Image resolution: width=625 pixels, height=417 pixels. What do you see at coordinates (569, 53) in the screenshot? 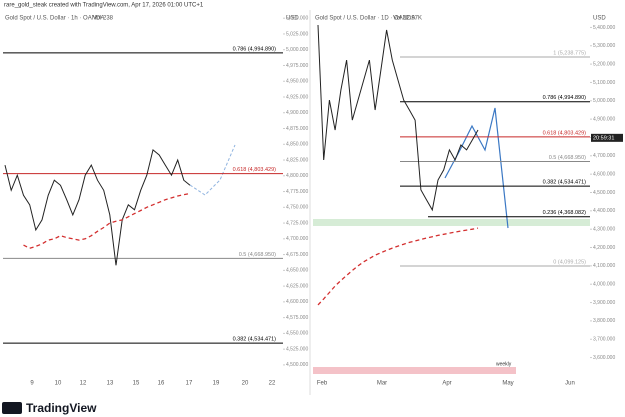
I see `fib-label: 1 (5,238.775)` at bounding box center [569, 53].